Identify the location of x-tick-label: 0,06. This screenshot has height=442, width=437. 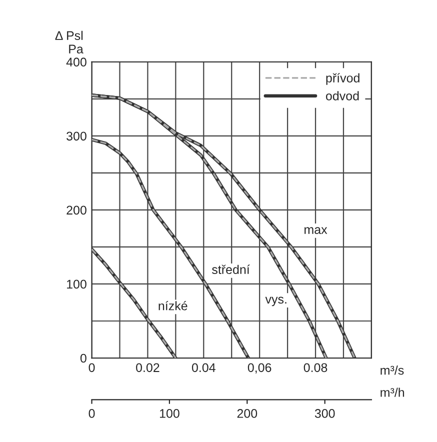
(260, 368).